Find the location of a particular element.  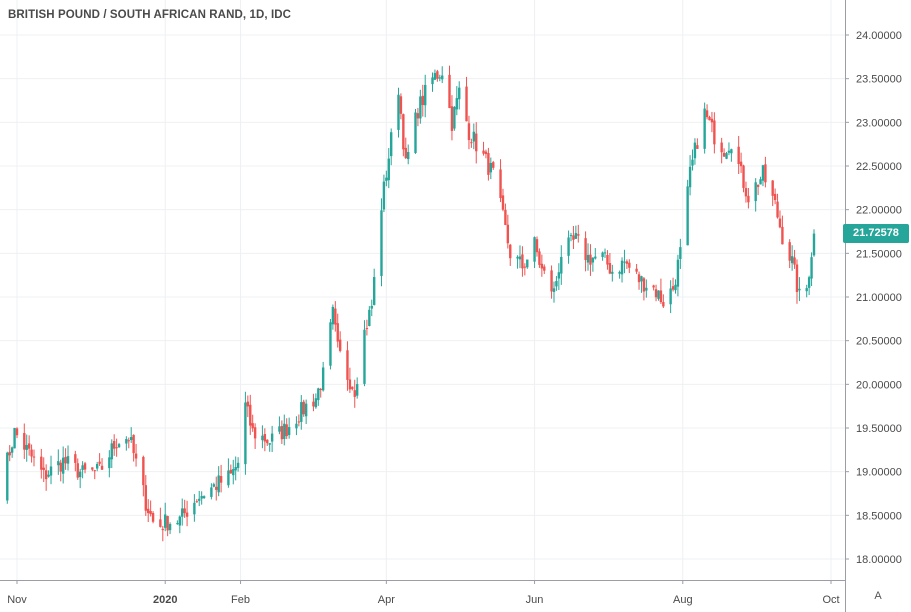

price-axis-label: 22.50000 is located at coordinates (879, 167).